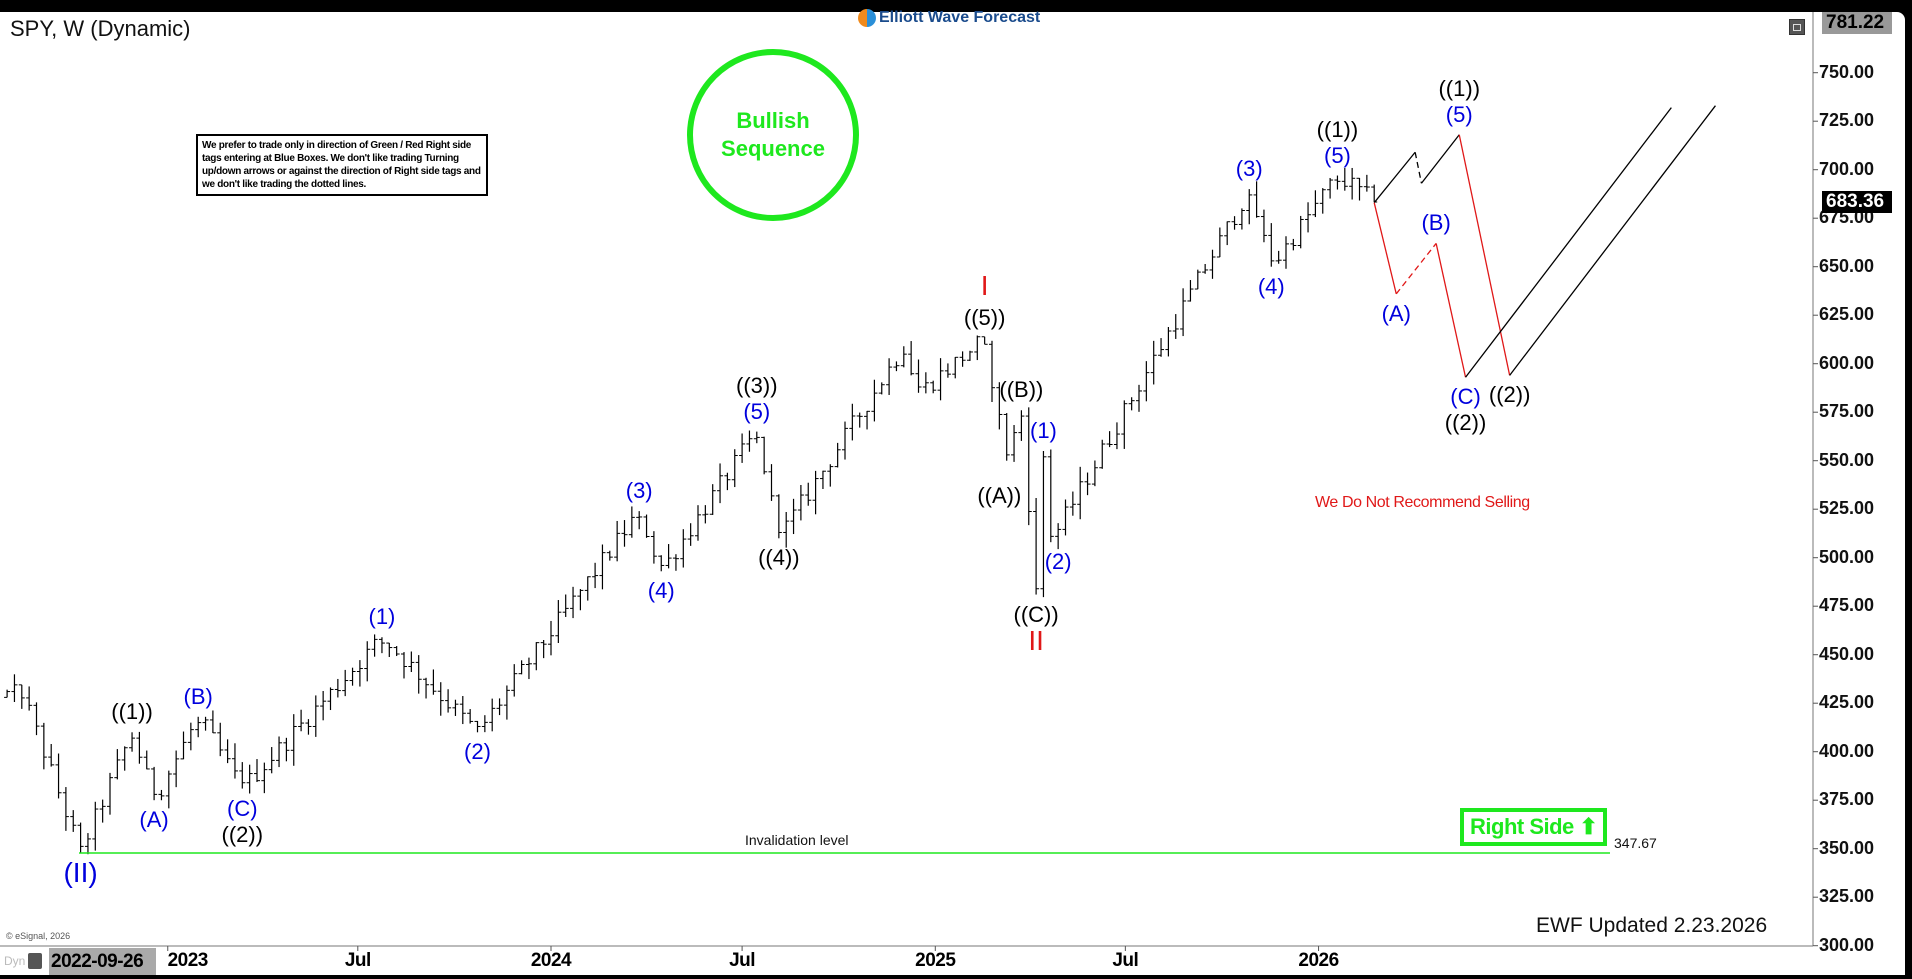 The height and width of the screenshot is (979, 1912). Describe the element at coordinates (1465, 423) in the screenshot. I see `wave-label: ((2))` at that location.